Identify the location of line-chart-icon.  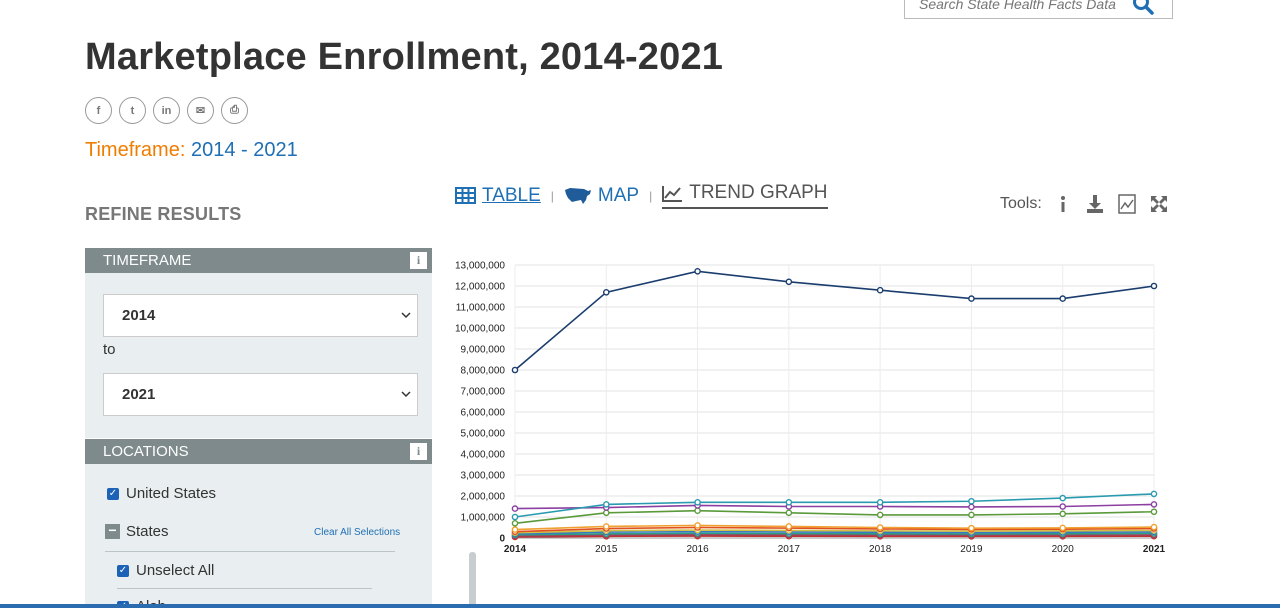
(672, 193).